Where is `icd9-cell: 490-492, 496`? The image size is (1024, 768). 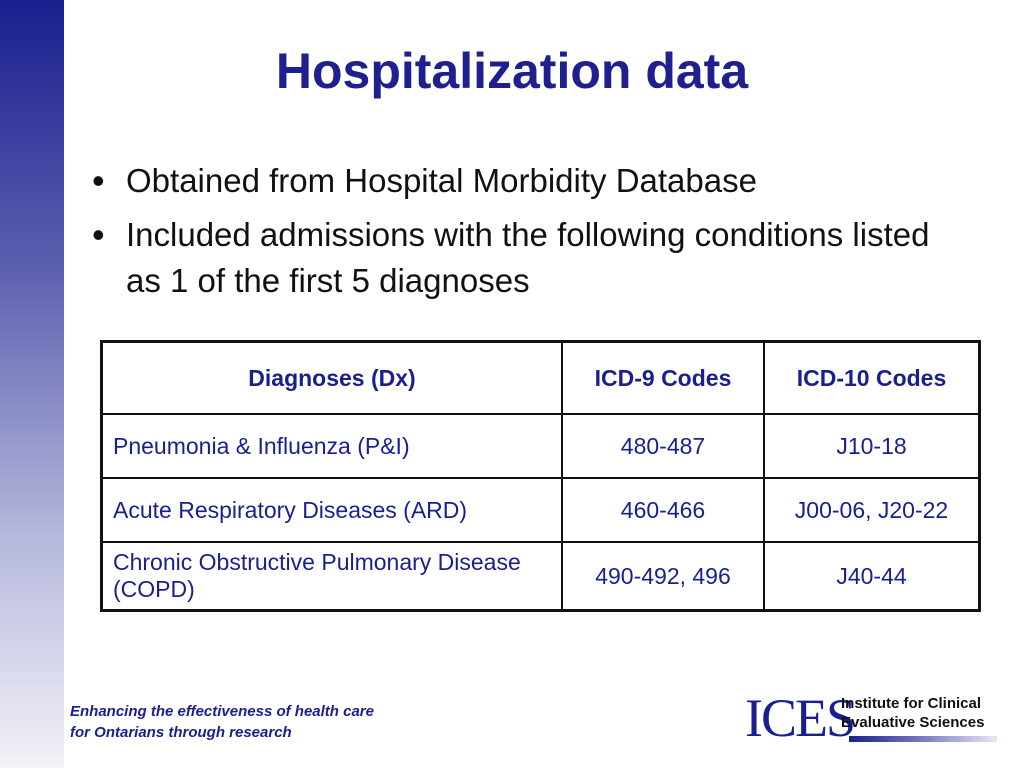 icd9-cell: 490-492, 496 is located at coordinates (663, 576).